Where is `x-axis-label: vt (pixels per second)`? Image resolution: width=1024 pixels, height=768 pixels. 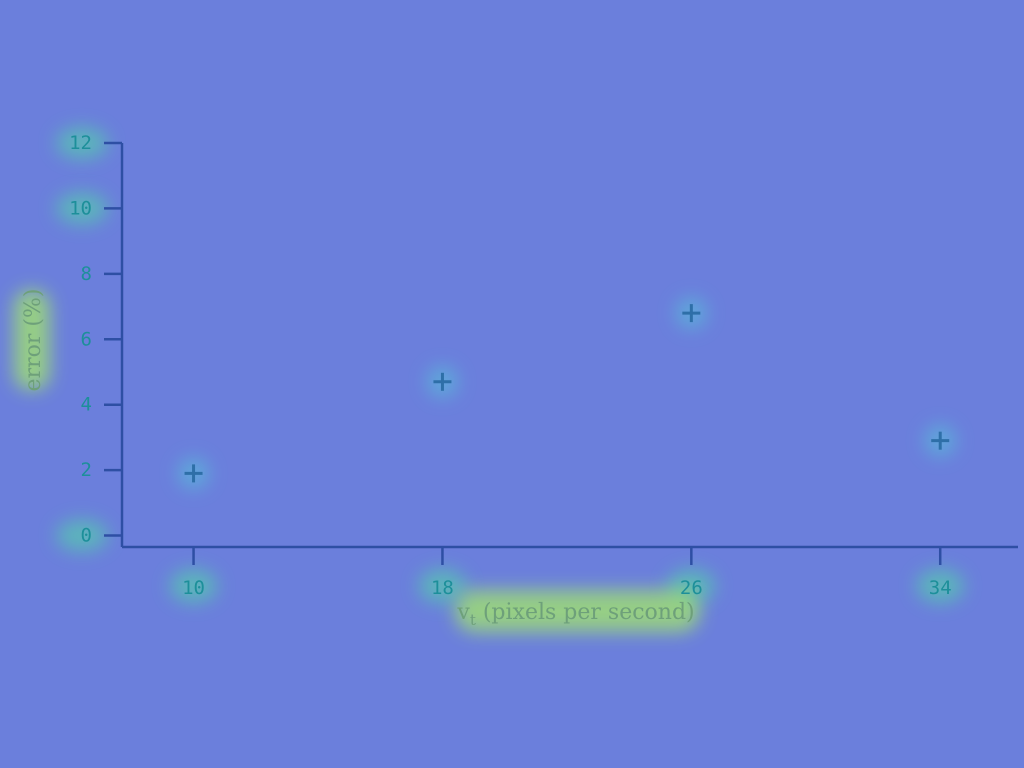 x-axis-label: vt (pixels per second) is located at coordinates (575, 614).